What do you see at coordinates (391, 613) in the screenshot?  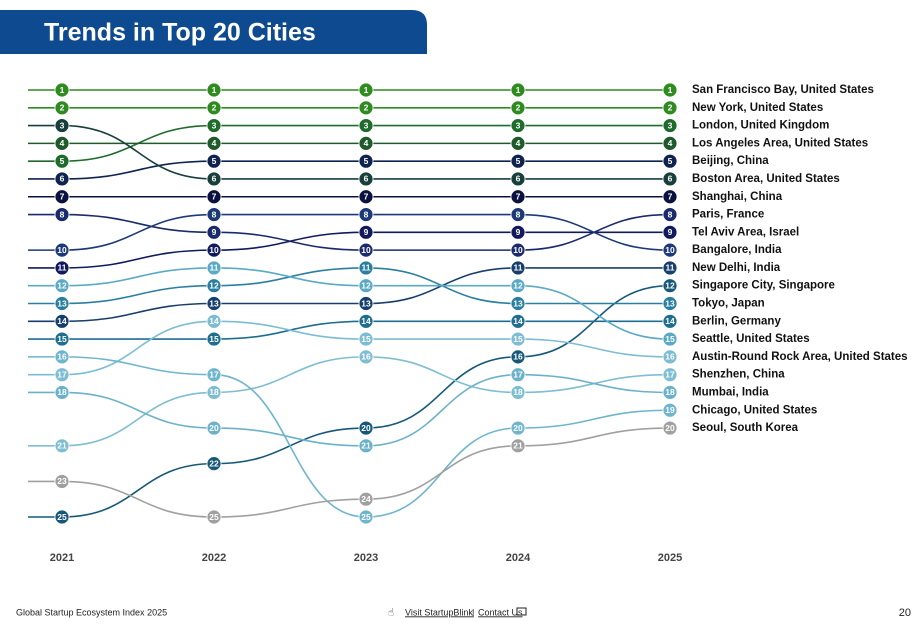 I see `pointer-icon: ☝` at bounding box center [391, 613].